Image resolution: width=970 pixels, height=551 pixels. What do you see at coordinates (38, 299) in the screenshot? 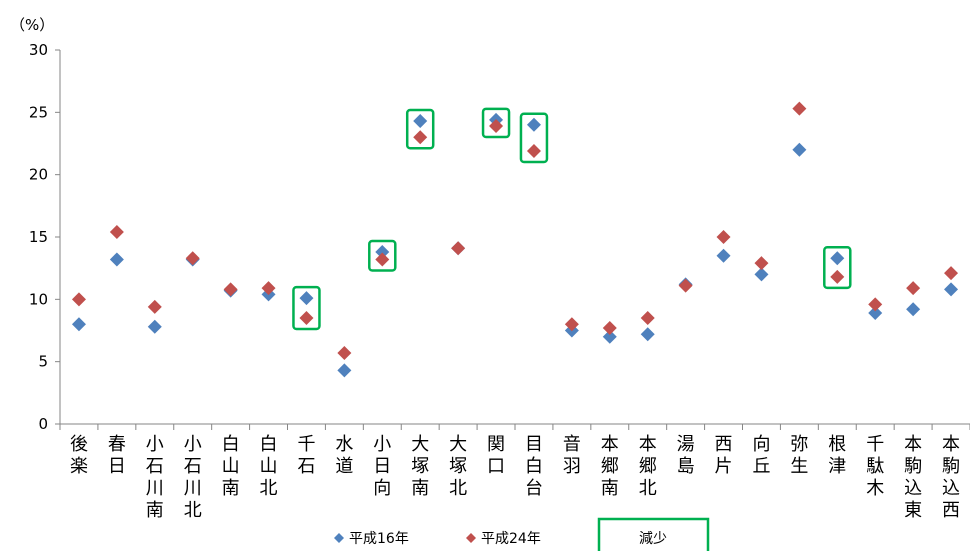
I see `y-tick-label: 10` at bounding box center [38, 299].